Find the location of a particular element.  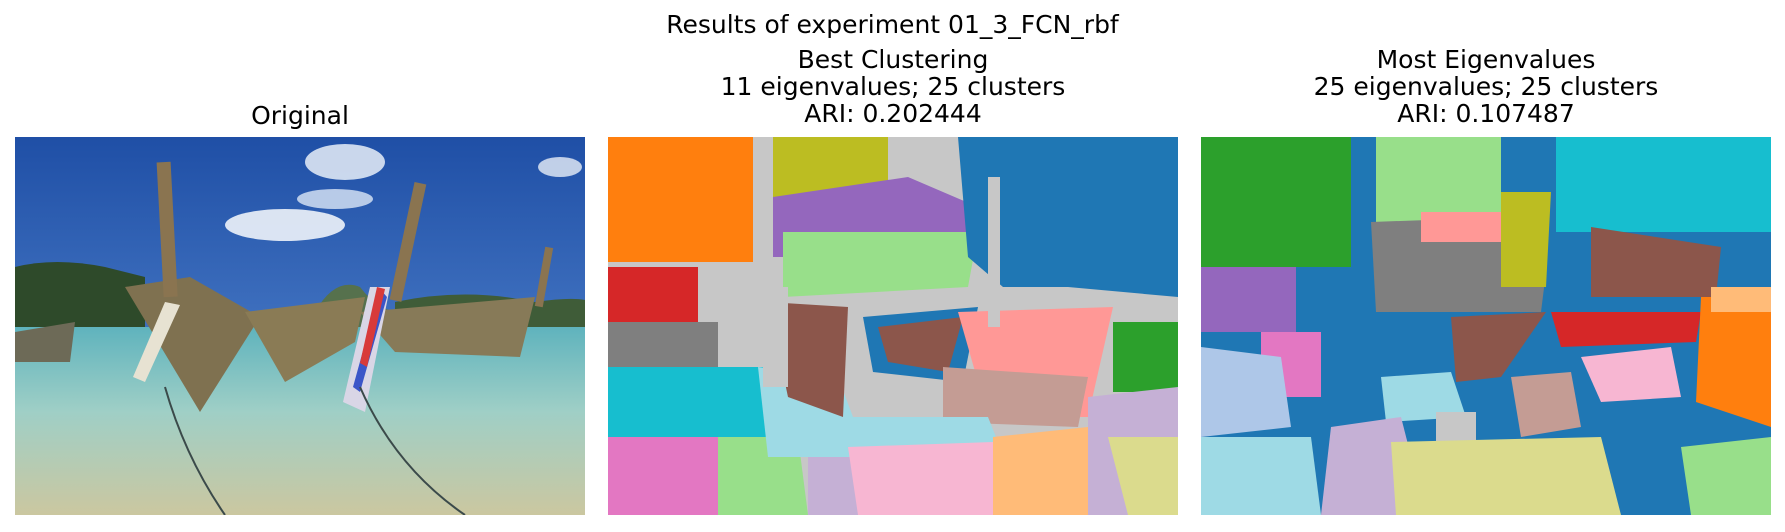

panel-most-title-line: 25 eigenvalues; 25 clusters is located at coordinates (1486, 86).